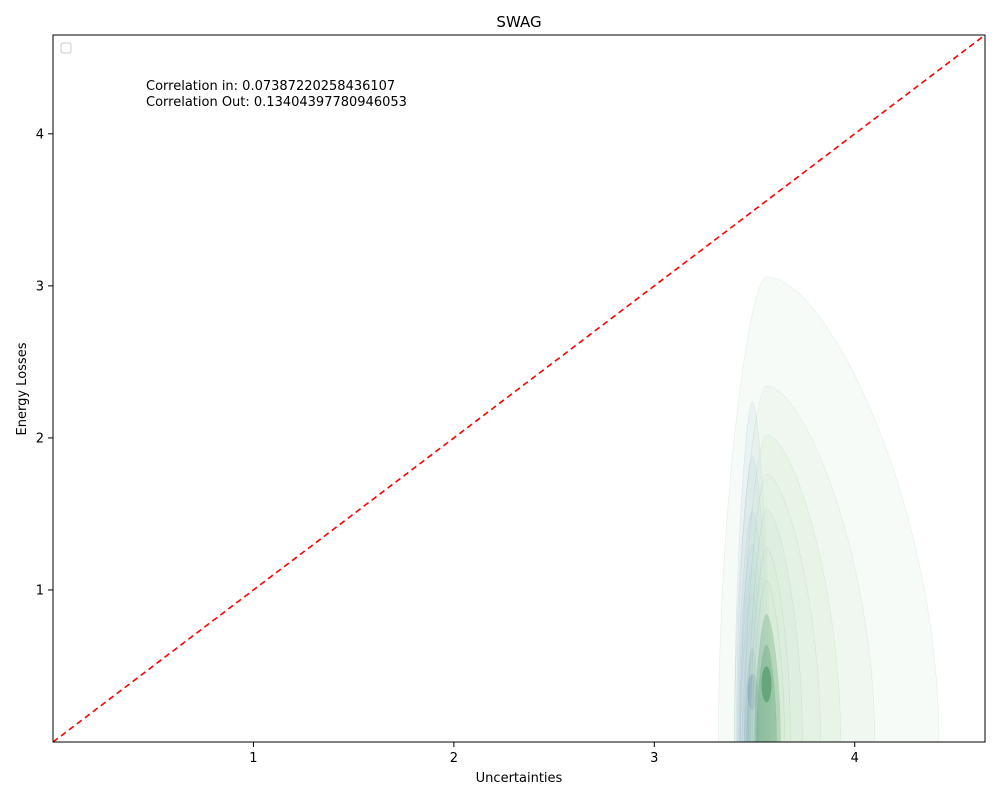 The image size is (1000, 800). I want to click on y-axis-label: Energy Losses, so click(22, 388).